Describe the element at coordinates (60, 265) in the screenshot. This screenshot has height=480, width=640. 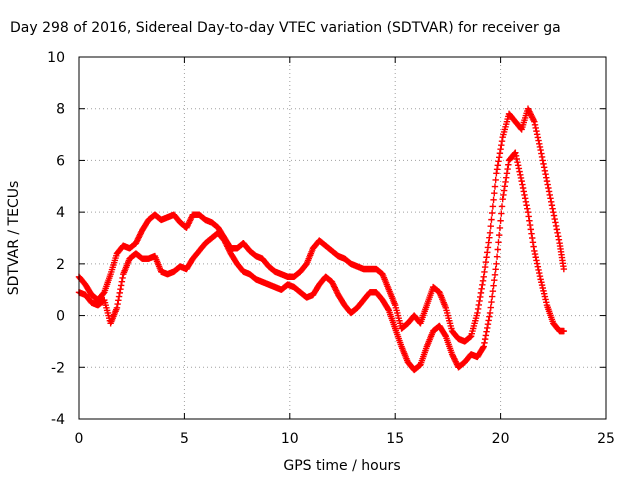
I see `y-tick-label: 2` at that location.